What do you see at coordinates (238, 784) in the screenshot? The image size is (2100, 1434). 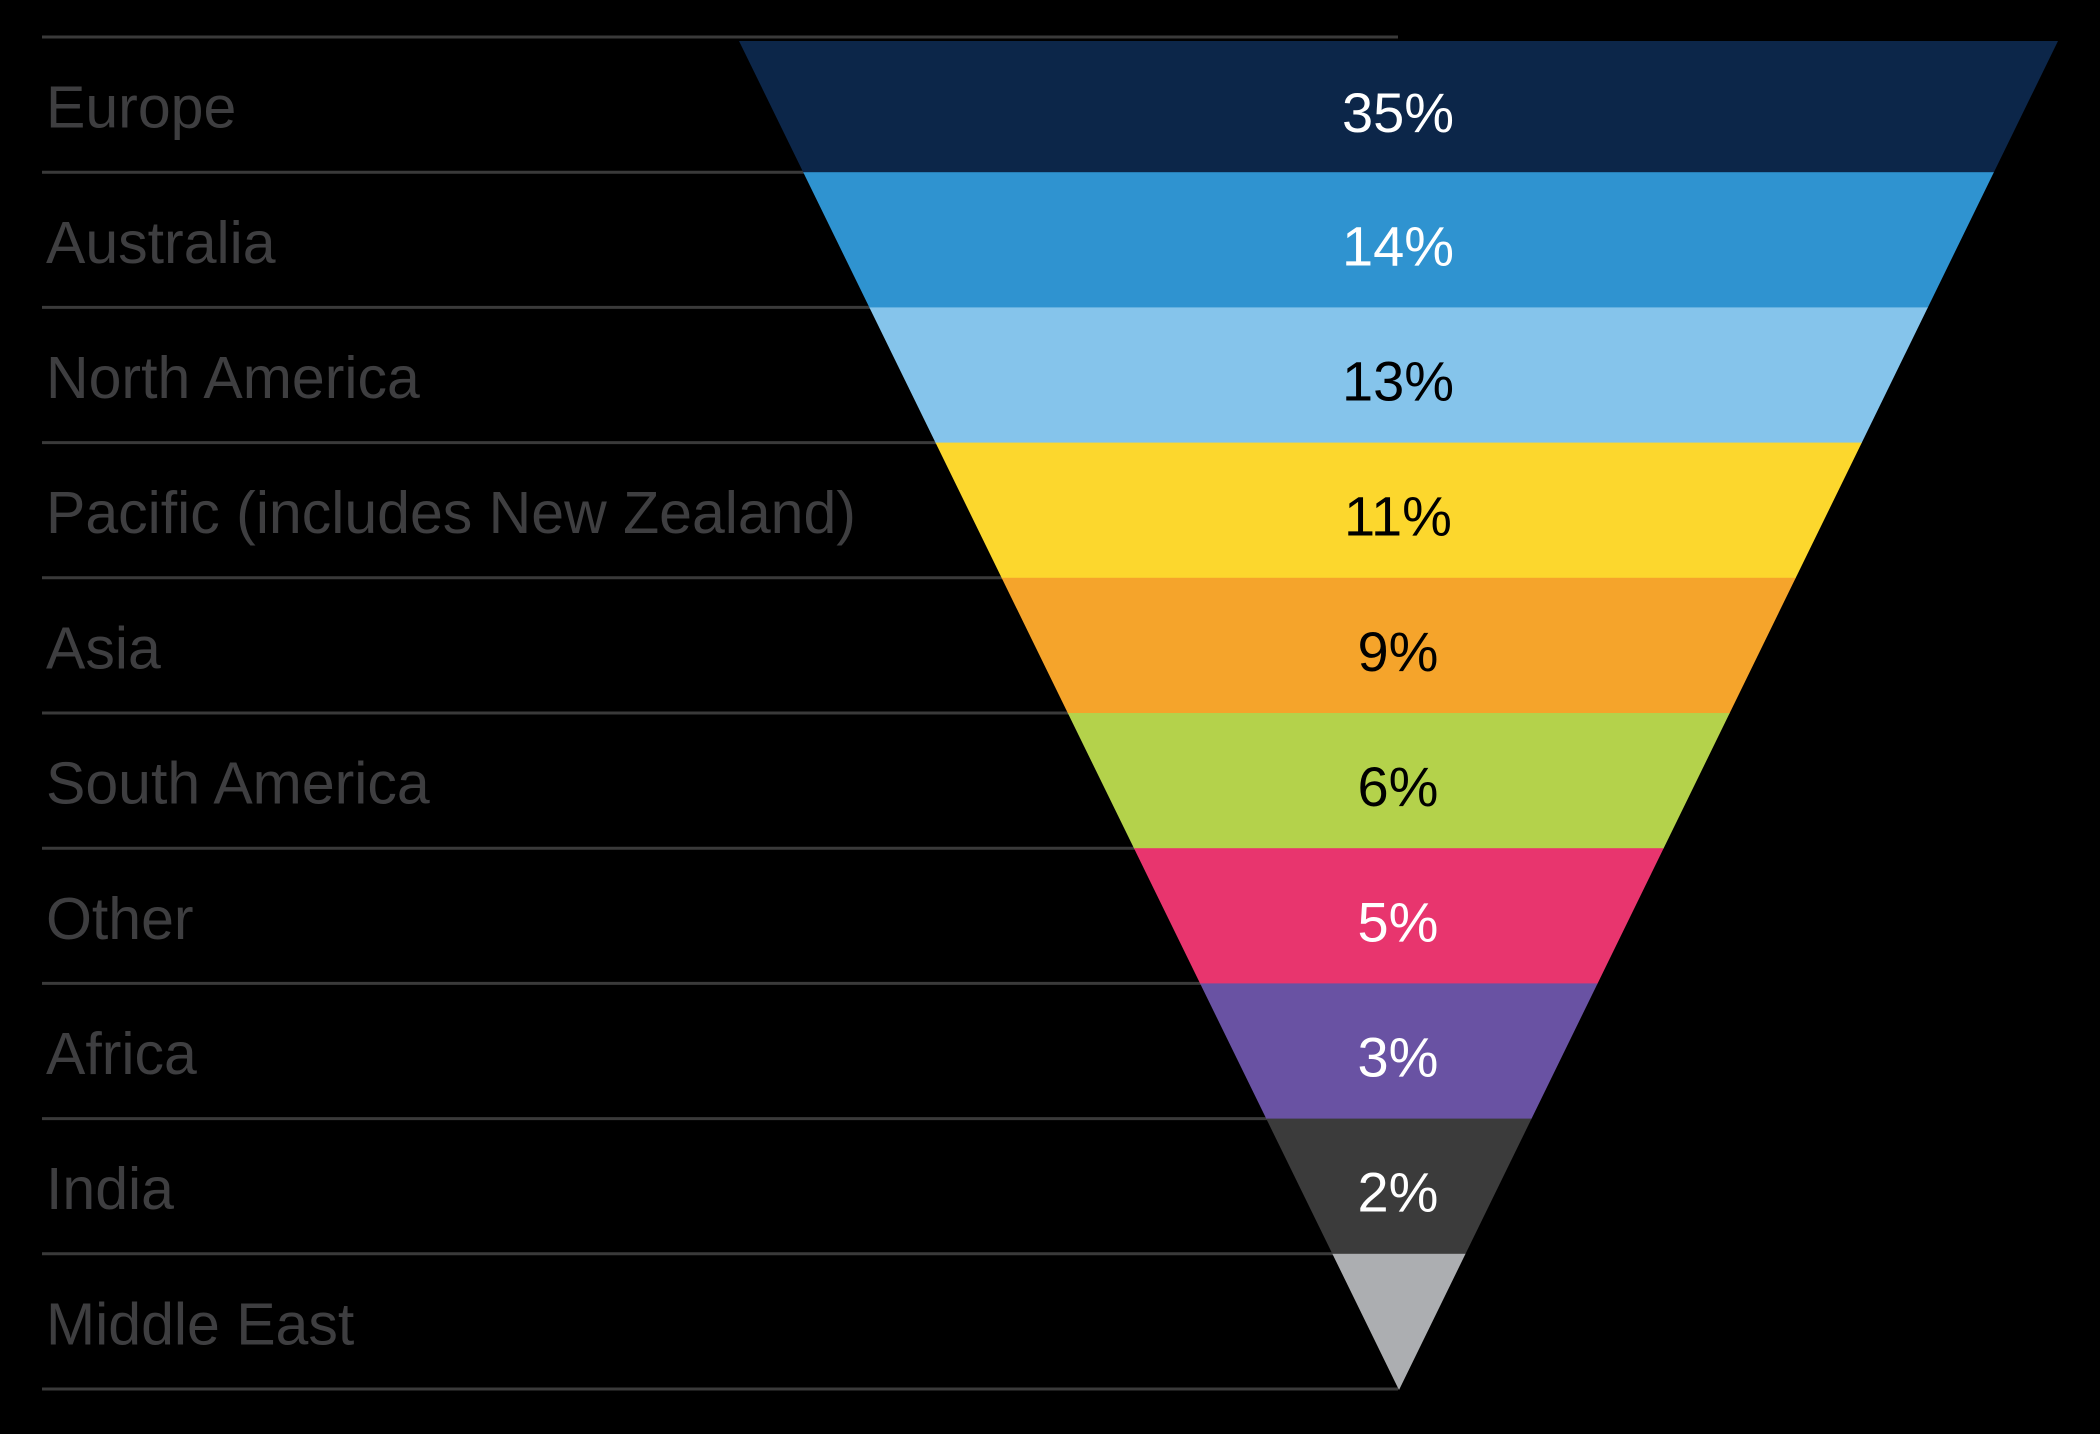 I see `row-label: South America` at bounding box center [238, 784].